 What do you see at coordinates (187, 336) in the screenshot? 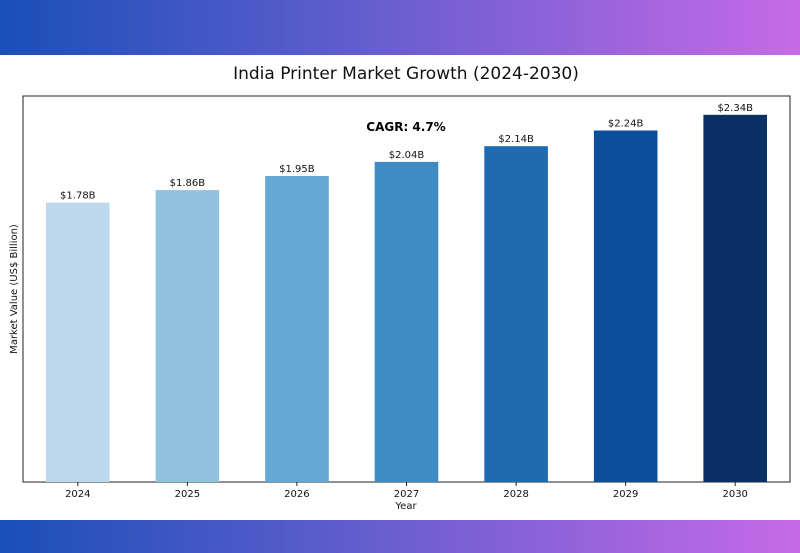
I see `bar-2025` at bounding box center [187, 336].